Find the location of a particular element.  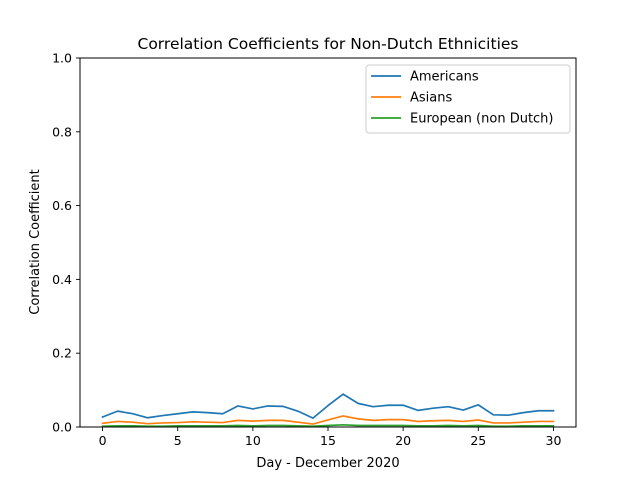

x-tick-label: 30 is located at coordinates (554, 440).